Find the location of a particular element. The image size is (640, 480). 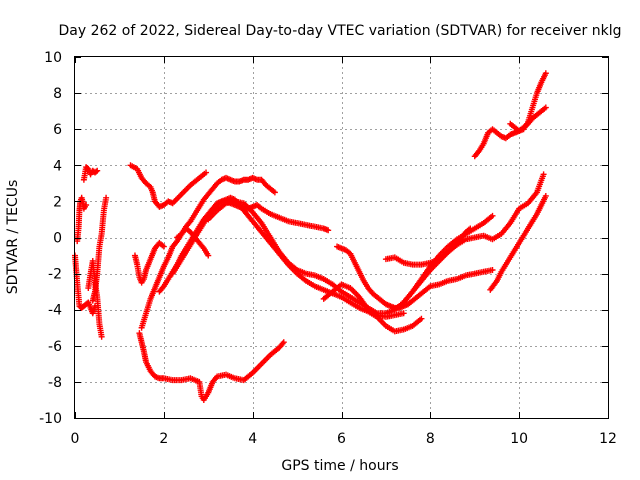

y-tick-label: -6 is located at coordinates (55, 347).